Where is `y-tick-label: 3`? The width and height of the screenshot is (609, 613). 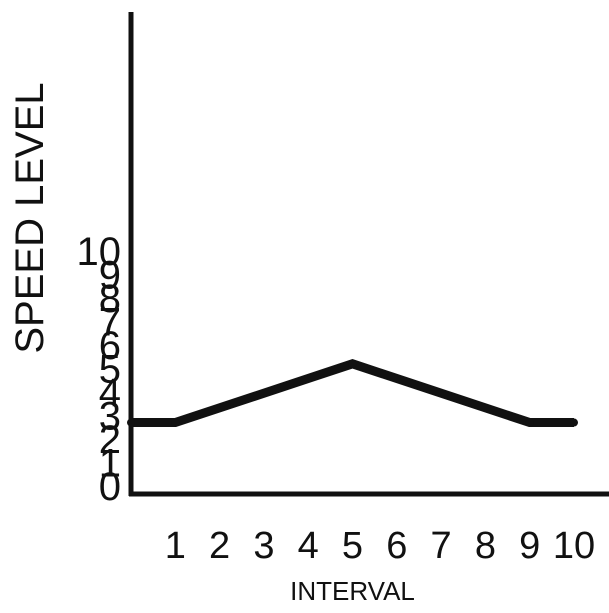
y-tick-label: 3 is located at coordinates (110, 417).